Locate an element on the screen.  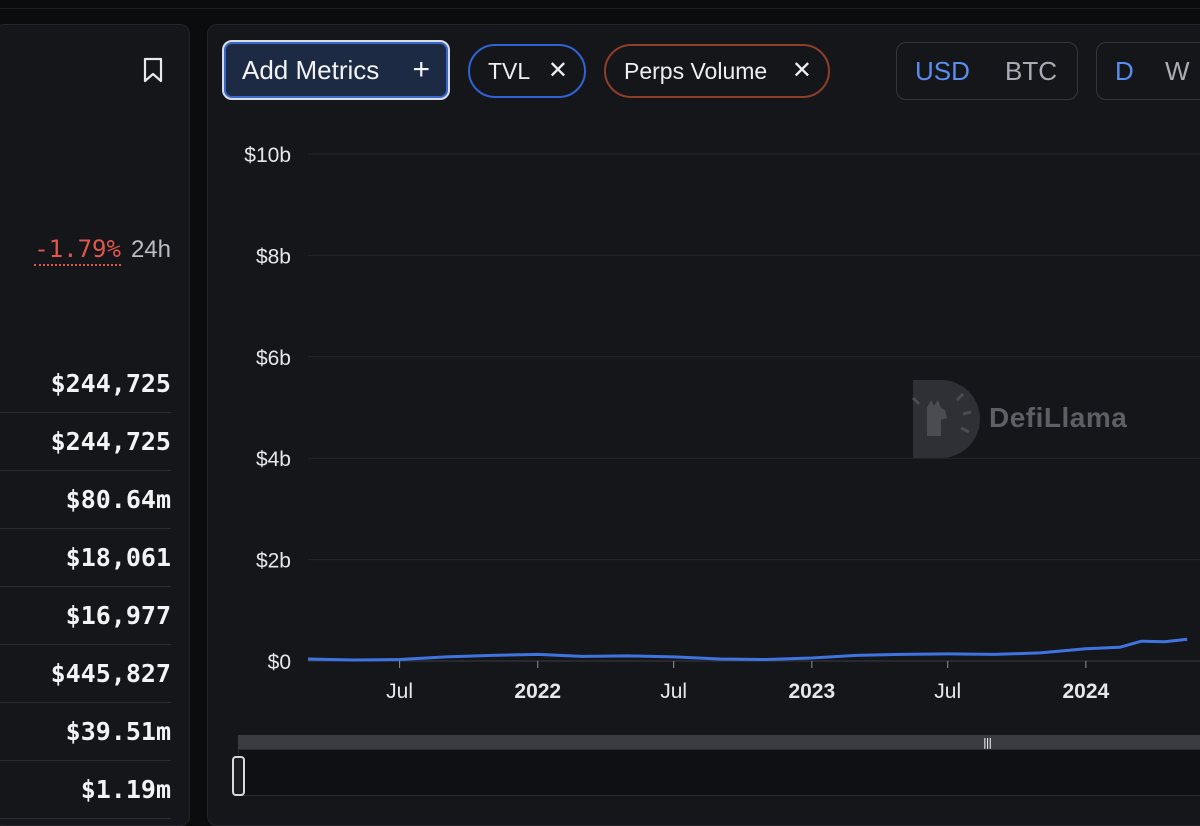
add-metrics-label: Add Metrics is located at coordinates (311, 70).